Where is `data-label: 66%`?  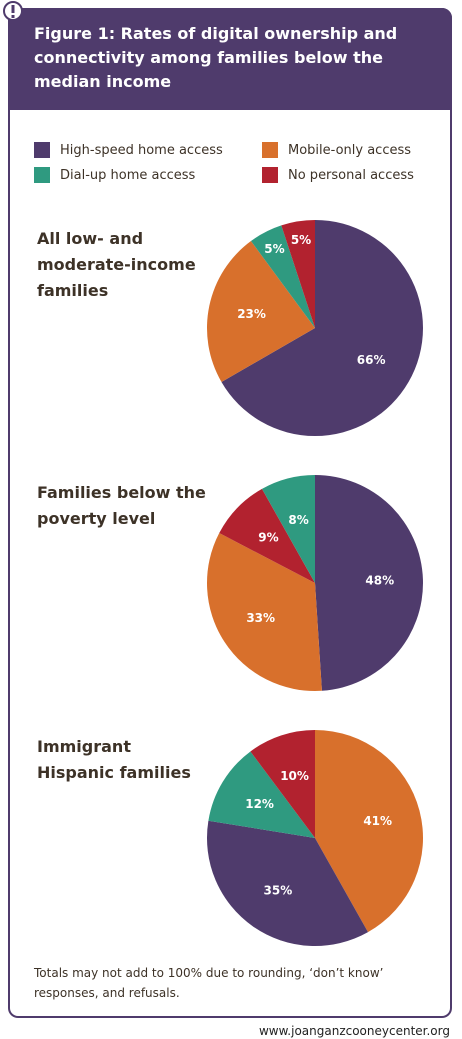 data-label: 66% is located at coordinates (371, 360).